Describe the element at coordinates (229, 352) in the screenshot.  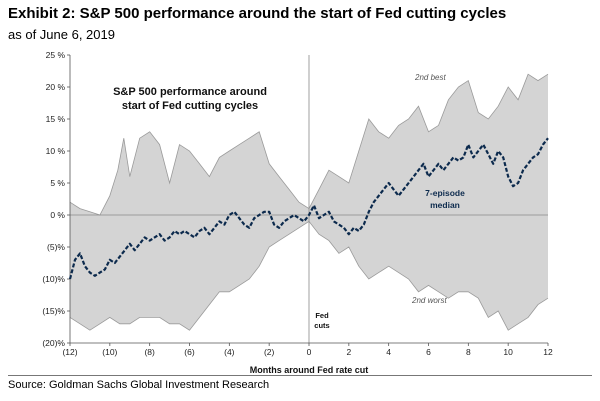
I see `x-tick-label: (4)` at that location.